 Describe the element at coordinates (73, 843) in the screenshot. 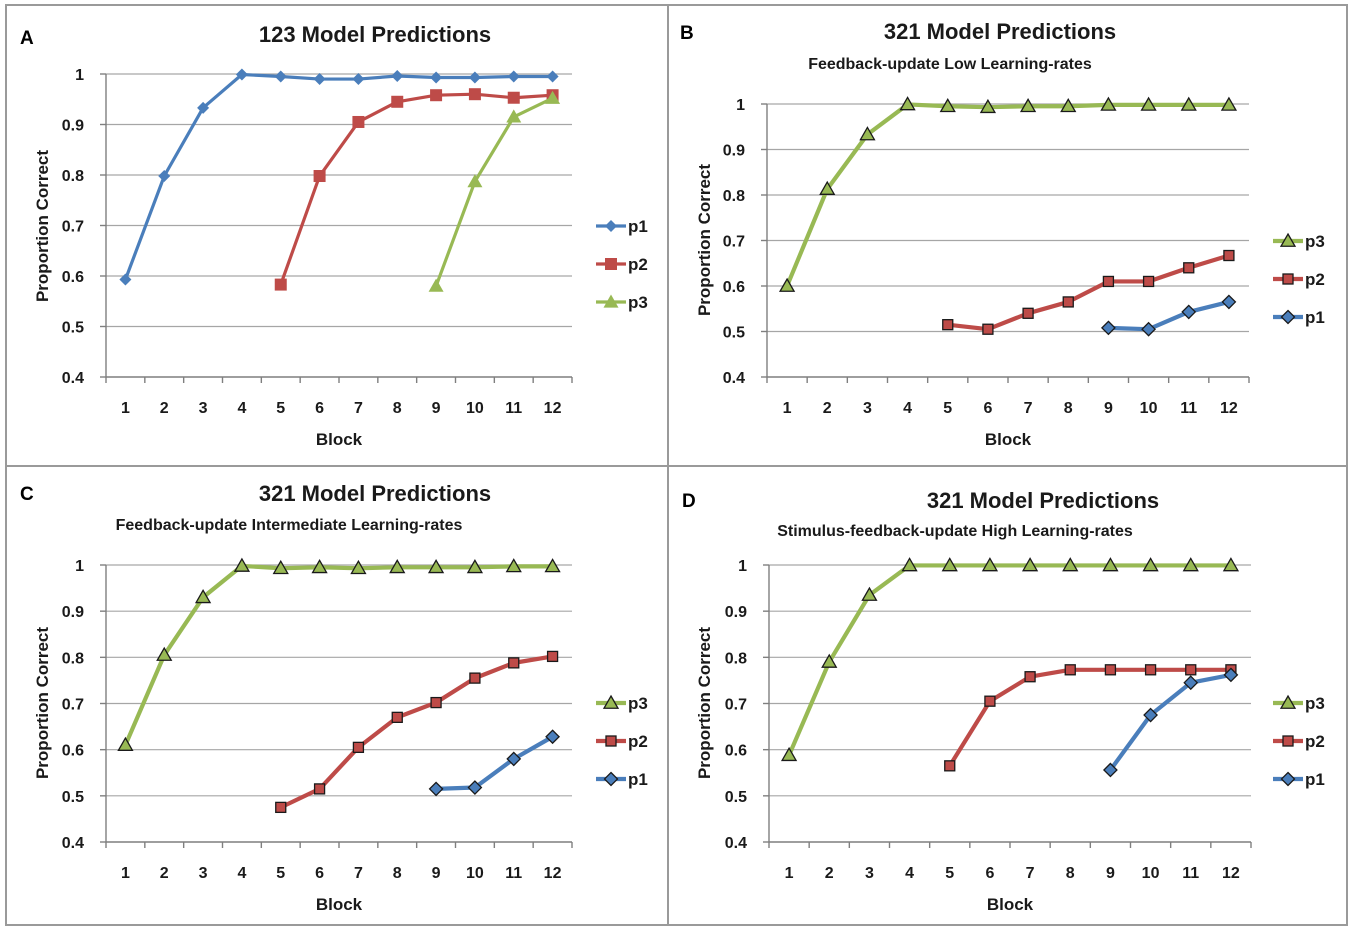

I see `y-tick-label: 0.4` at that location.